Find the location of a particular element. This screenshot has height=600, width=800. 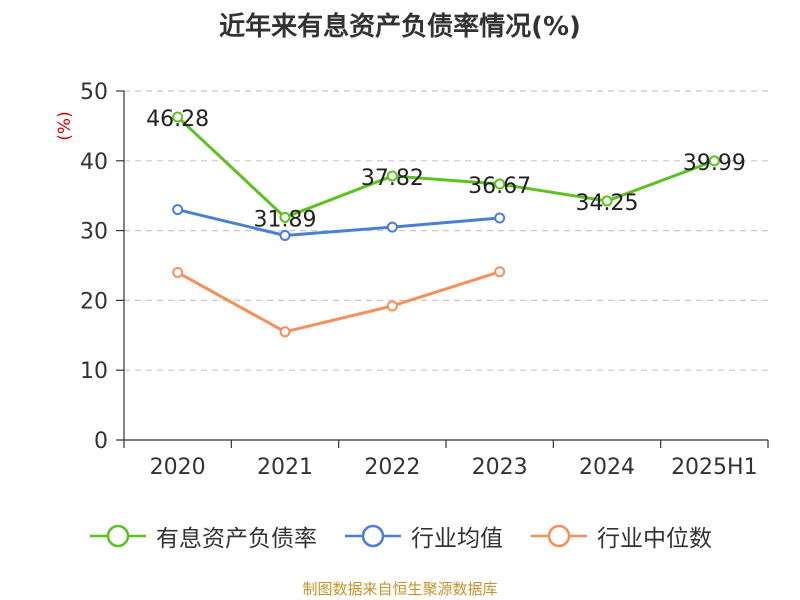

y-axis-label: (%) is located at coordinates (65, 125).